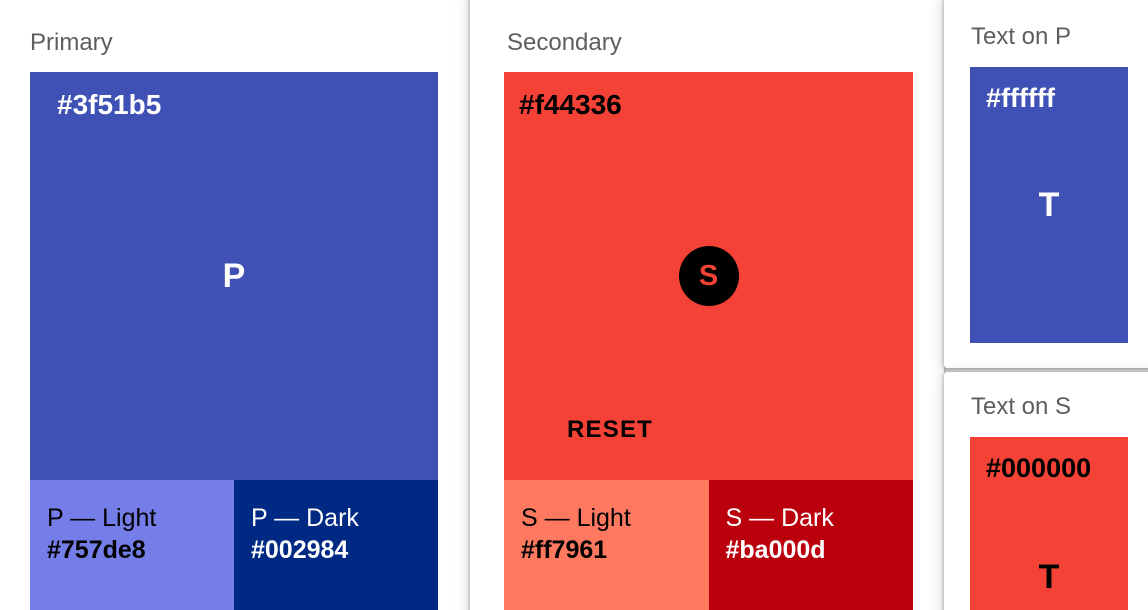 The width and height of the screenshot is (1148, 610). What do you see at coordinates (102, 518) in the screenshot?
I see `primary-light-name: P — Light` at bounding box center [102, 518].